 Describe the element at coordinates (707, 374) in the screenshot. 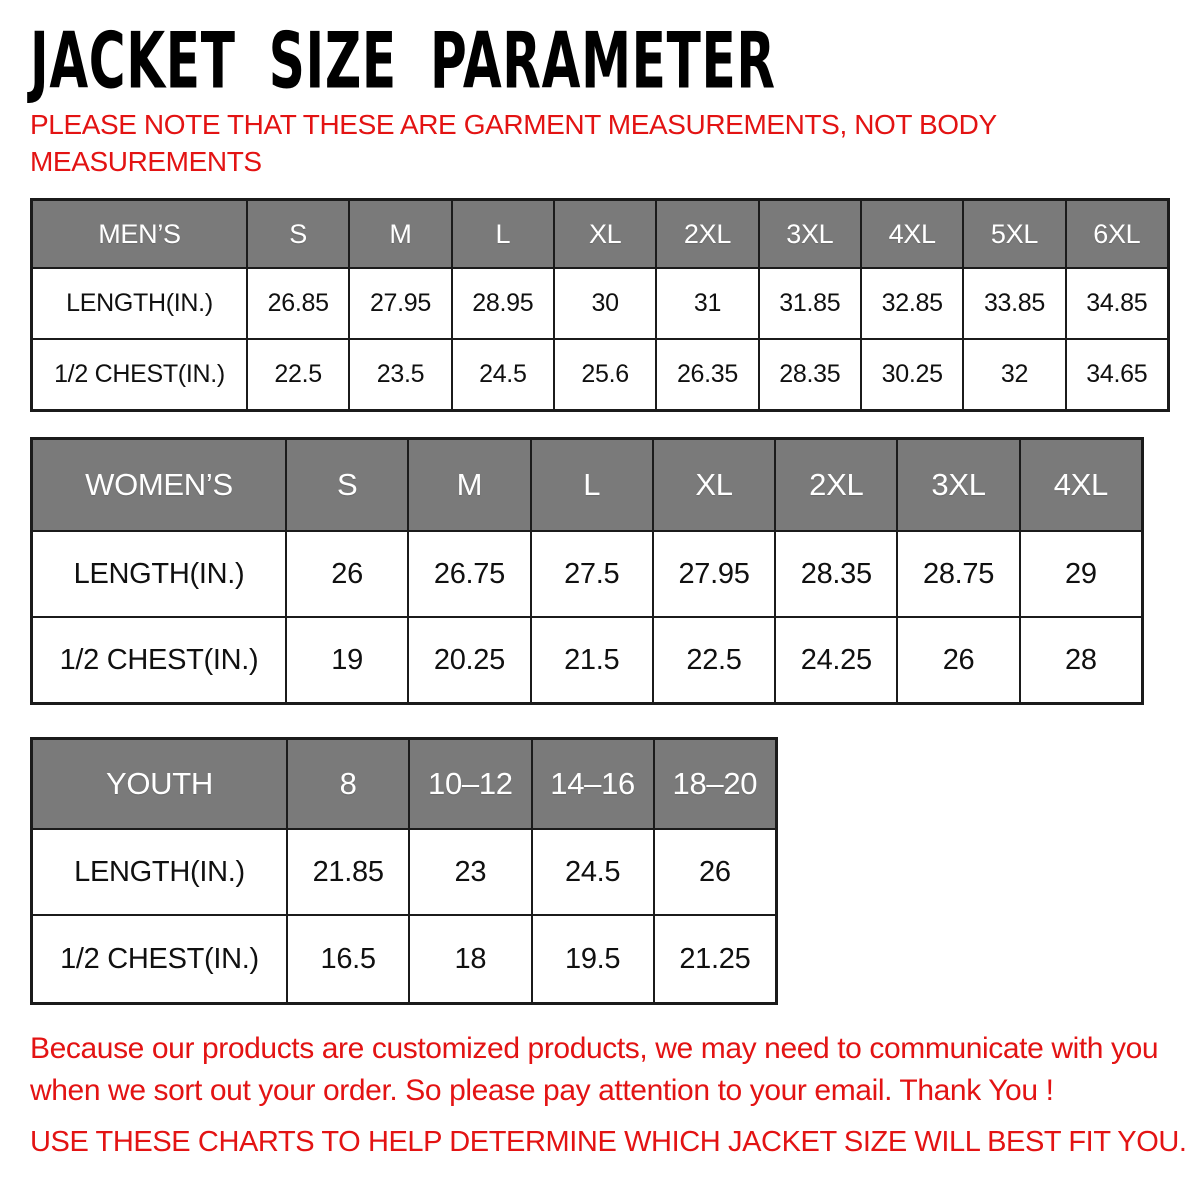

I see `value-cell: 26.35` at that location.